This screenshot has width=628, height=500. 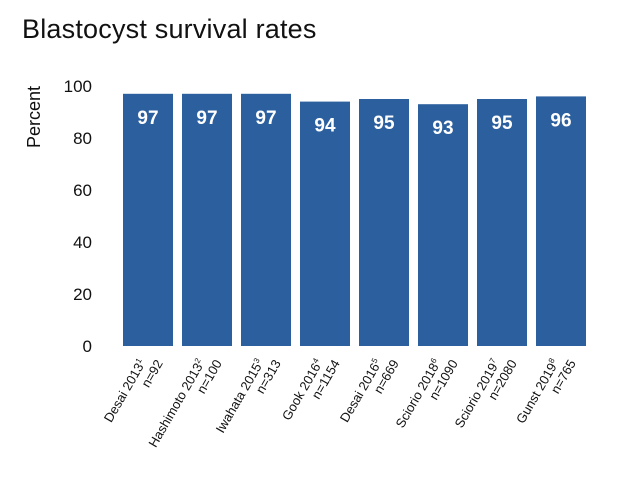 What do you see at coordinates (34, 117) in the screenshot?
I see `y-axis-label: Percent` at bounding box center [34, 117].